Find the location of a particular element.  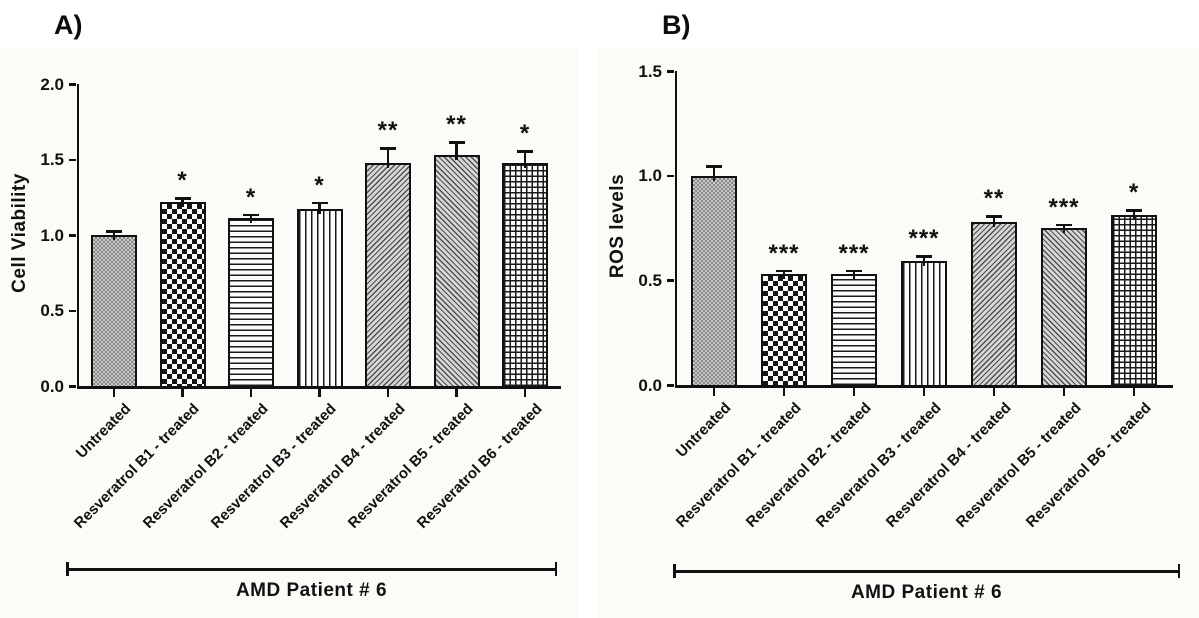

x-tick-label: Untreated is located at coordinates (703, 430).